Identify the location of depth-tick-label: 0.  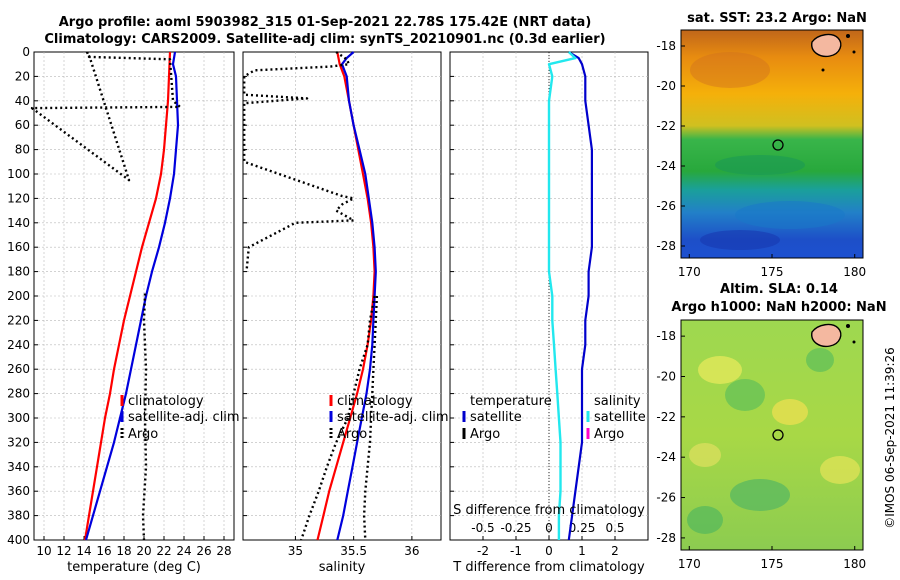
(26, 52).